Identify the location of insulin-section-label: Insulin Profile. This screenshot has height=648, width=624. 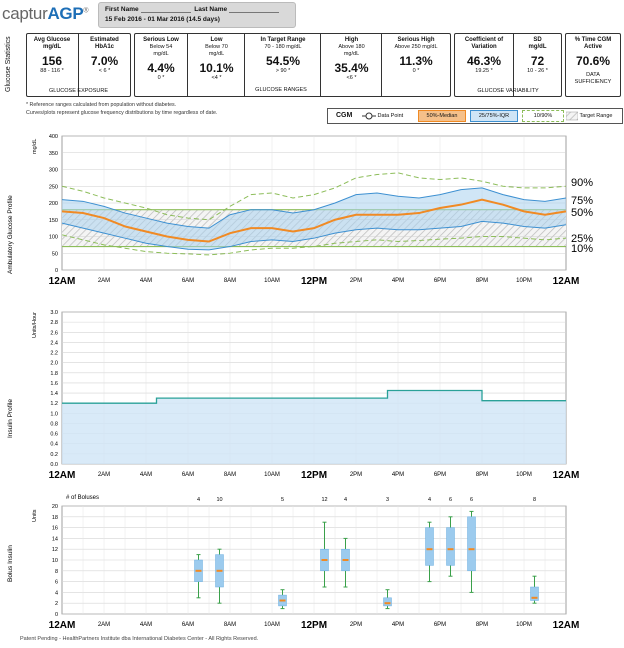
(10, 418).